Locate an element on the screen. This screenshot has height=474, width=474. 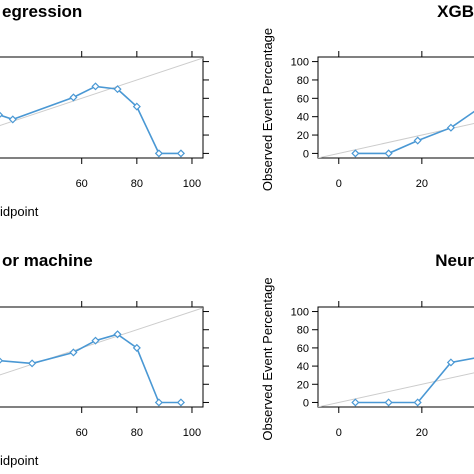
panel-title: XGB is located at coordinates (455, 11).